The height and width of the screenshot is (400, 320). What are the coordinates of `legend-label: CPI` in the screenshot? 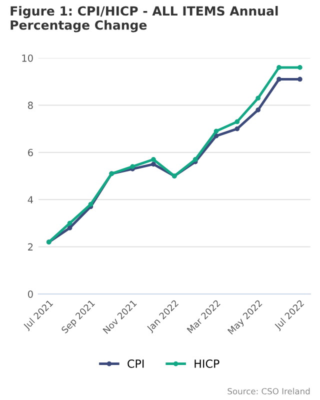 It's located at (136, 363).